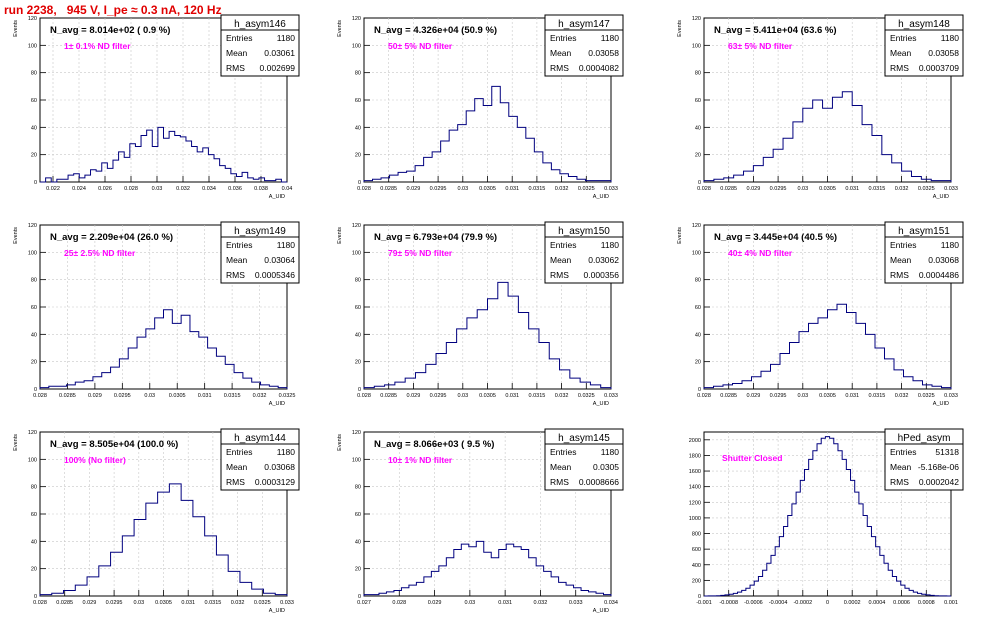 The width and height of the screenshot is (996, 622). What do you see at coordinates (53, 189) in the screenshot?
I see `x-tick-label: 0.022` at bounding box center [53, 189].